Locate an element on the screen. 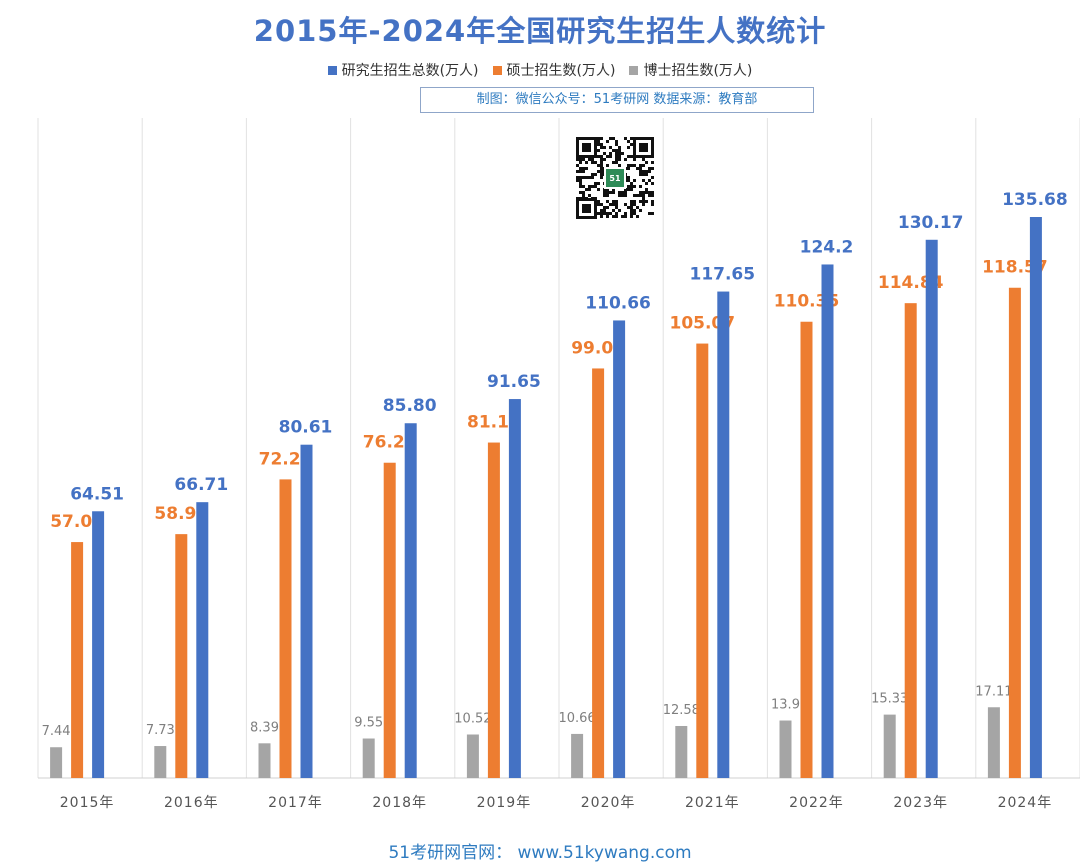 The width and height of the screenshot is (1080, 866). legend-item: 博士招生数(万人) is located at coordinates (690, 70).